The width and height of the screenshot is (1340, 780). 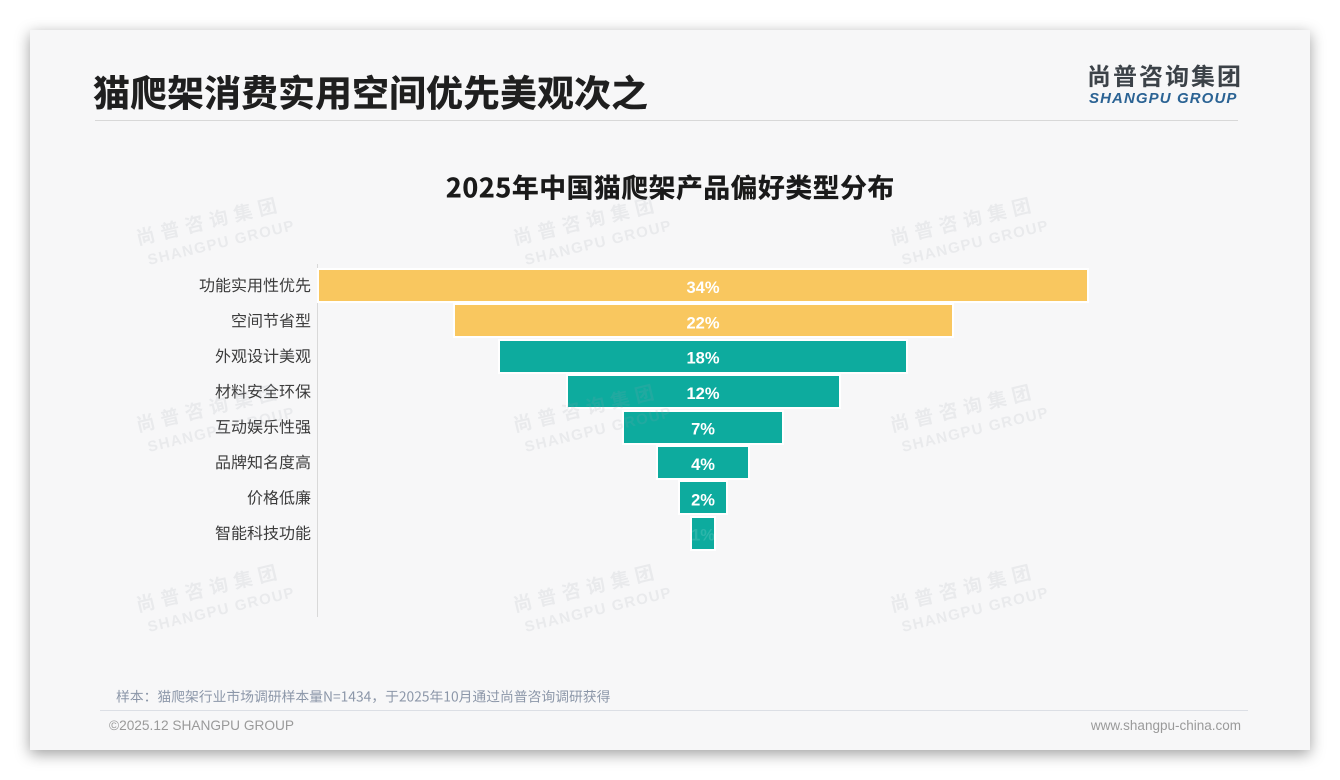 What do you see at coordinates (702, 359) in the screenshot?
I see `svg-text: 18%` at bounding box center [702, 359].